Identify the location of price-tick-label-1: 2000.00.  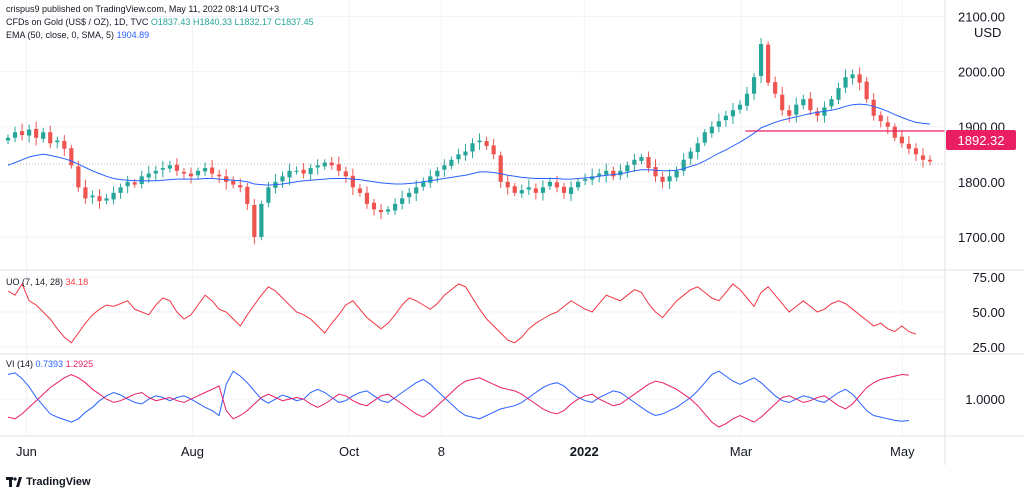
(981, 72).